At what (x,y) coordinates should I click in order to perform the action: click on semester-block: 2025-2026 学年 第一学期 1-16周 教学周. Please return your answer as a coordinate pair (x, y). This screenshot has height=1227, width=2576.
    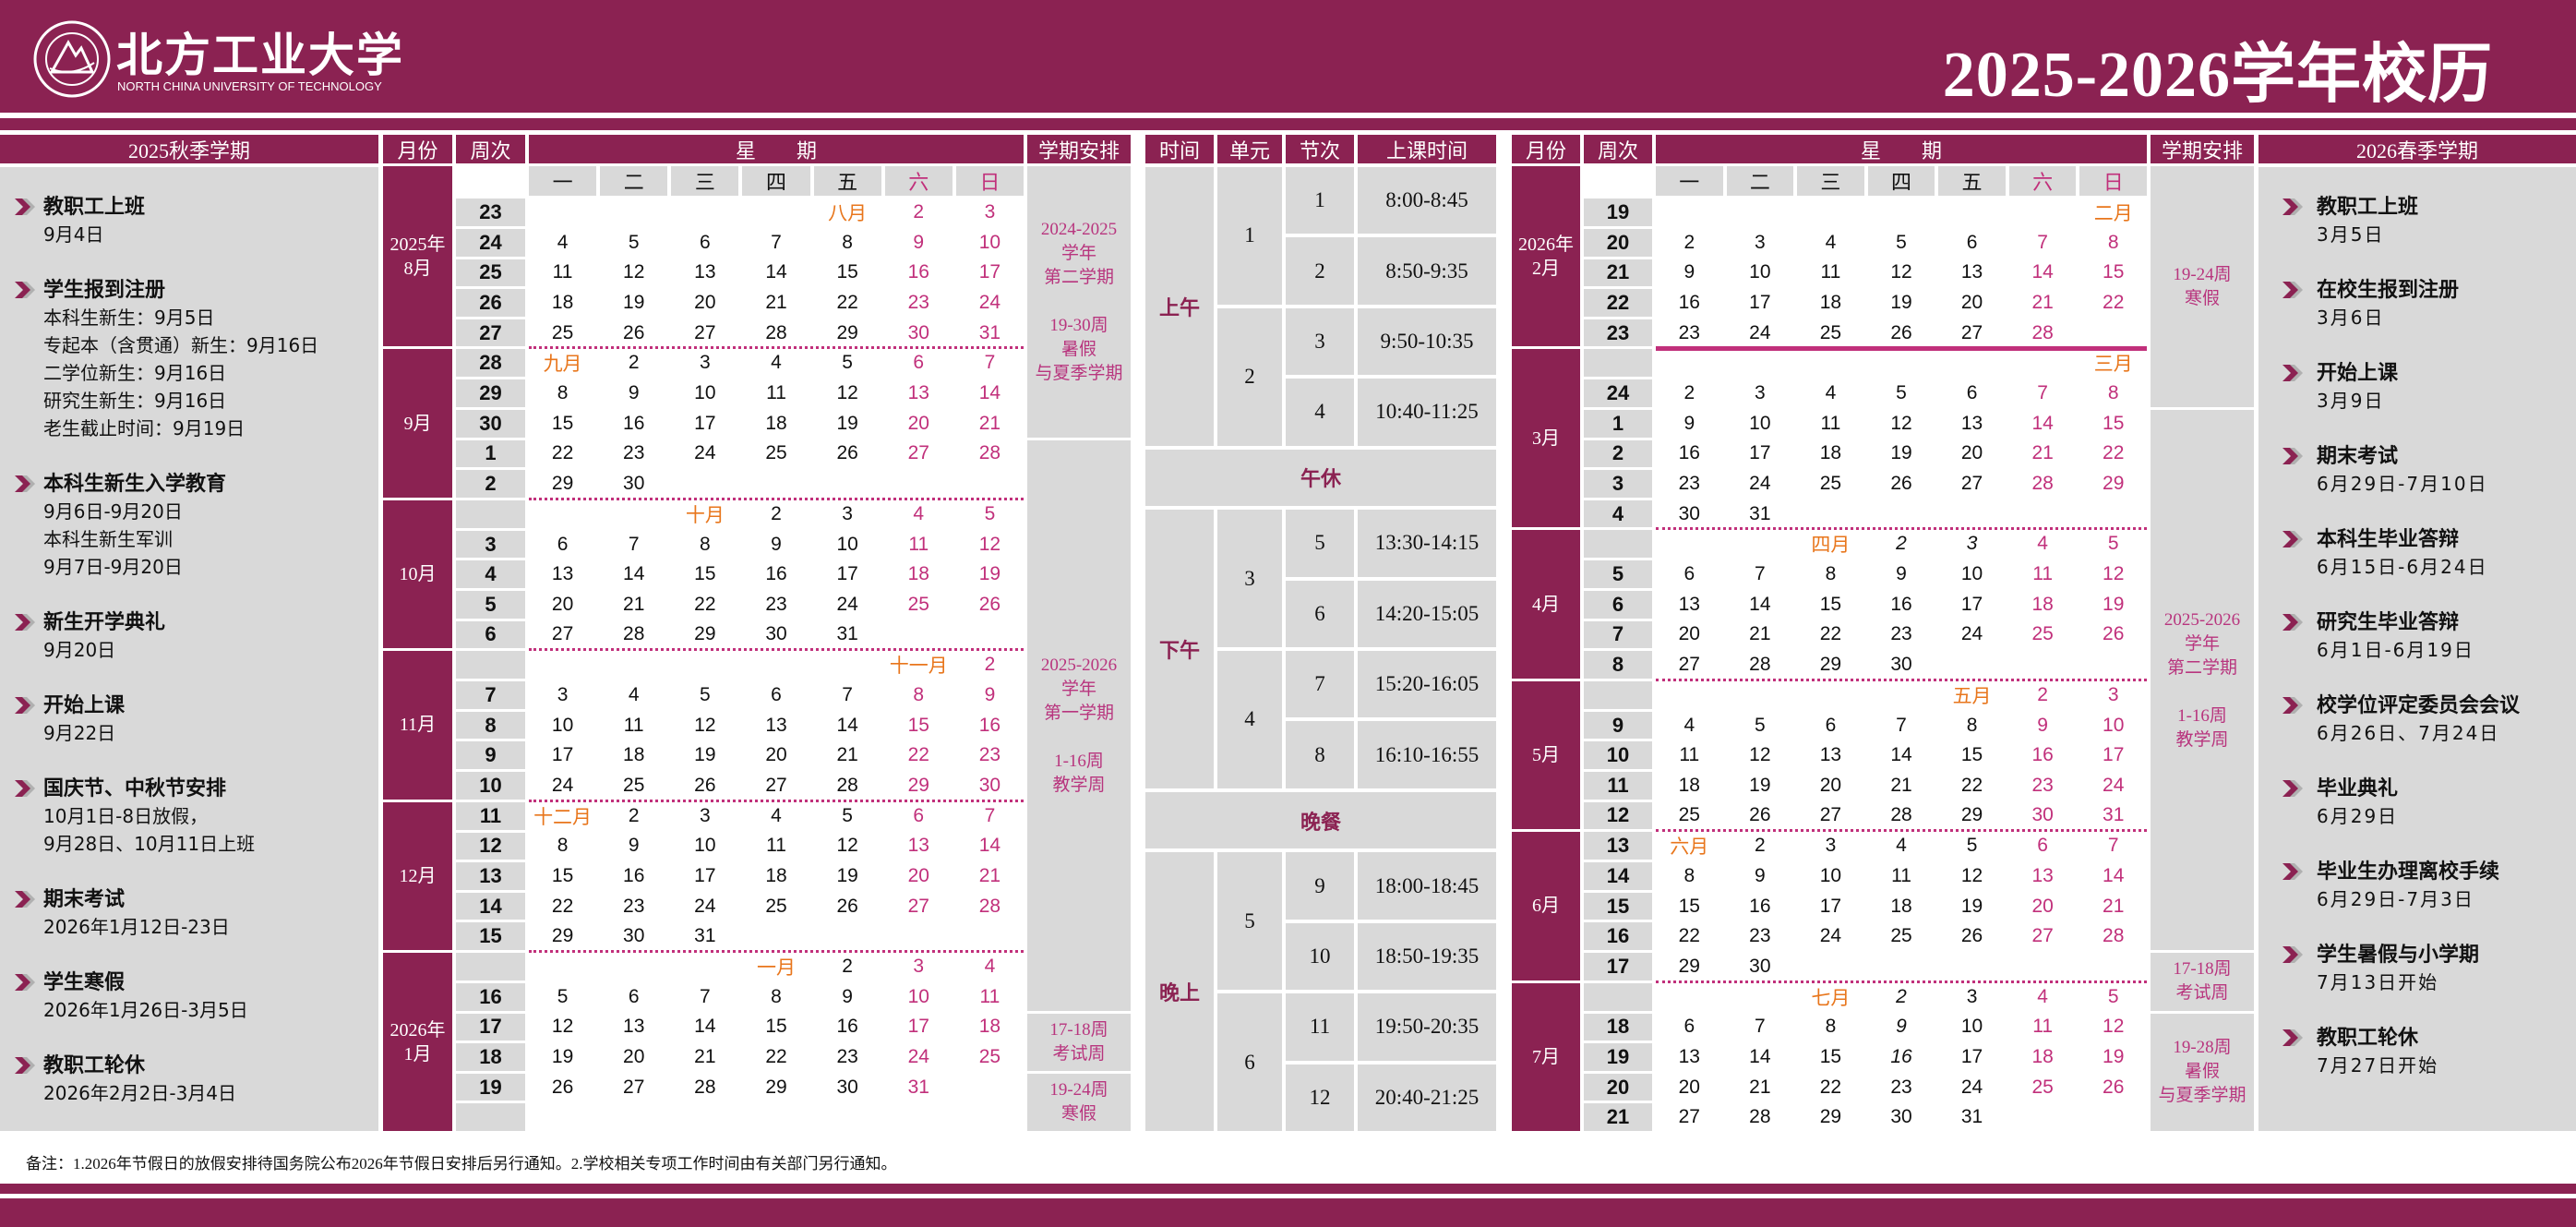
    Looking at the image, I should click on (1079, 725).